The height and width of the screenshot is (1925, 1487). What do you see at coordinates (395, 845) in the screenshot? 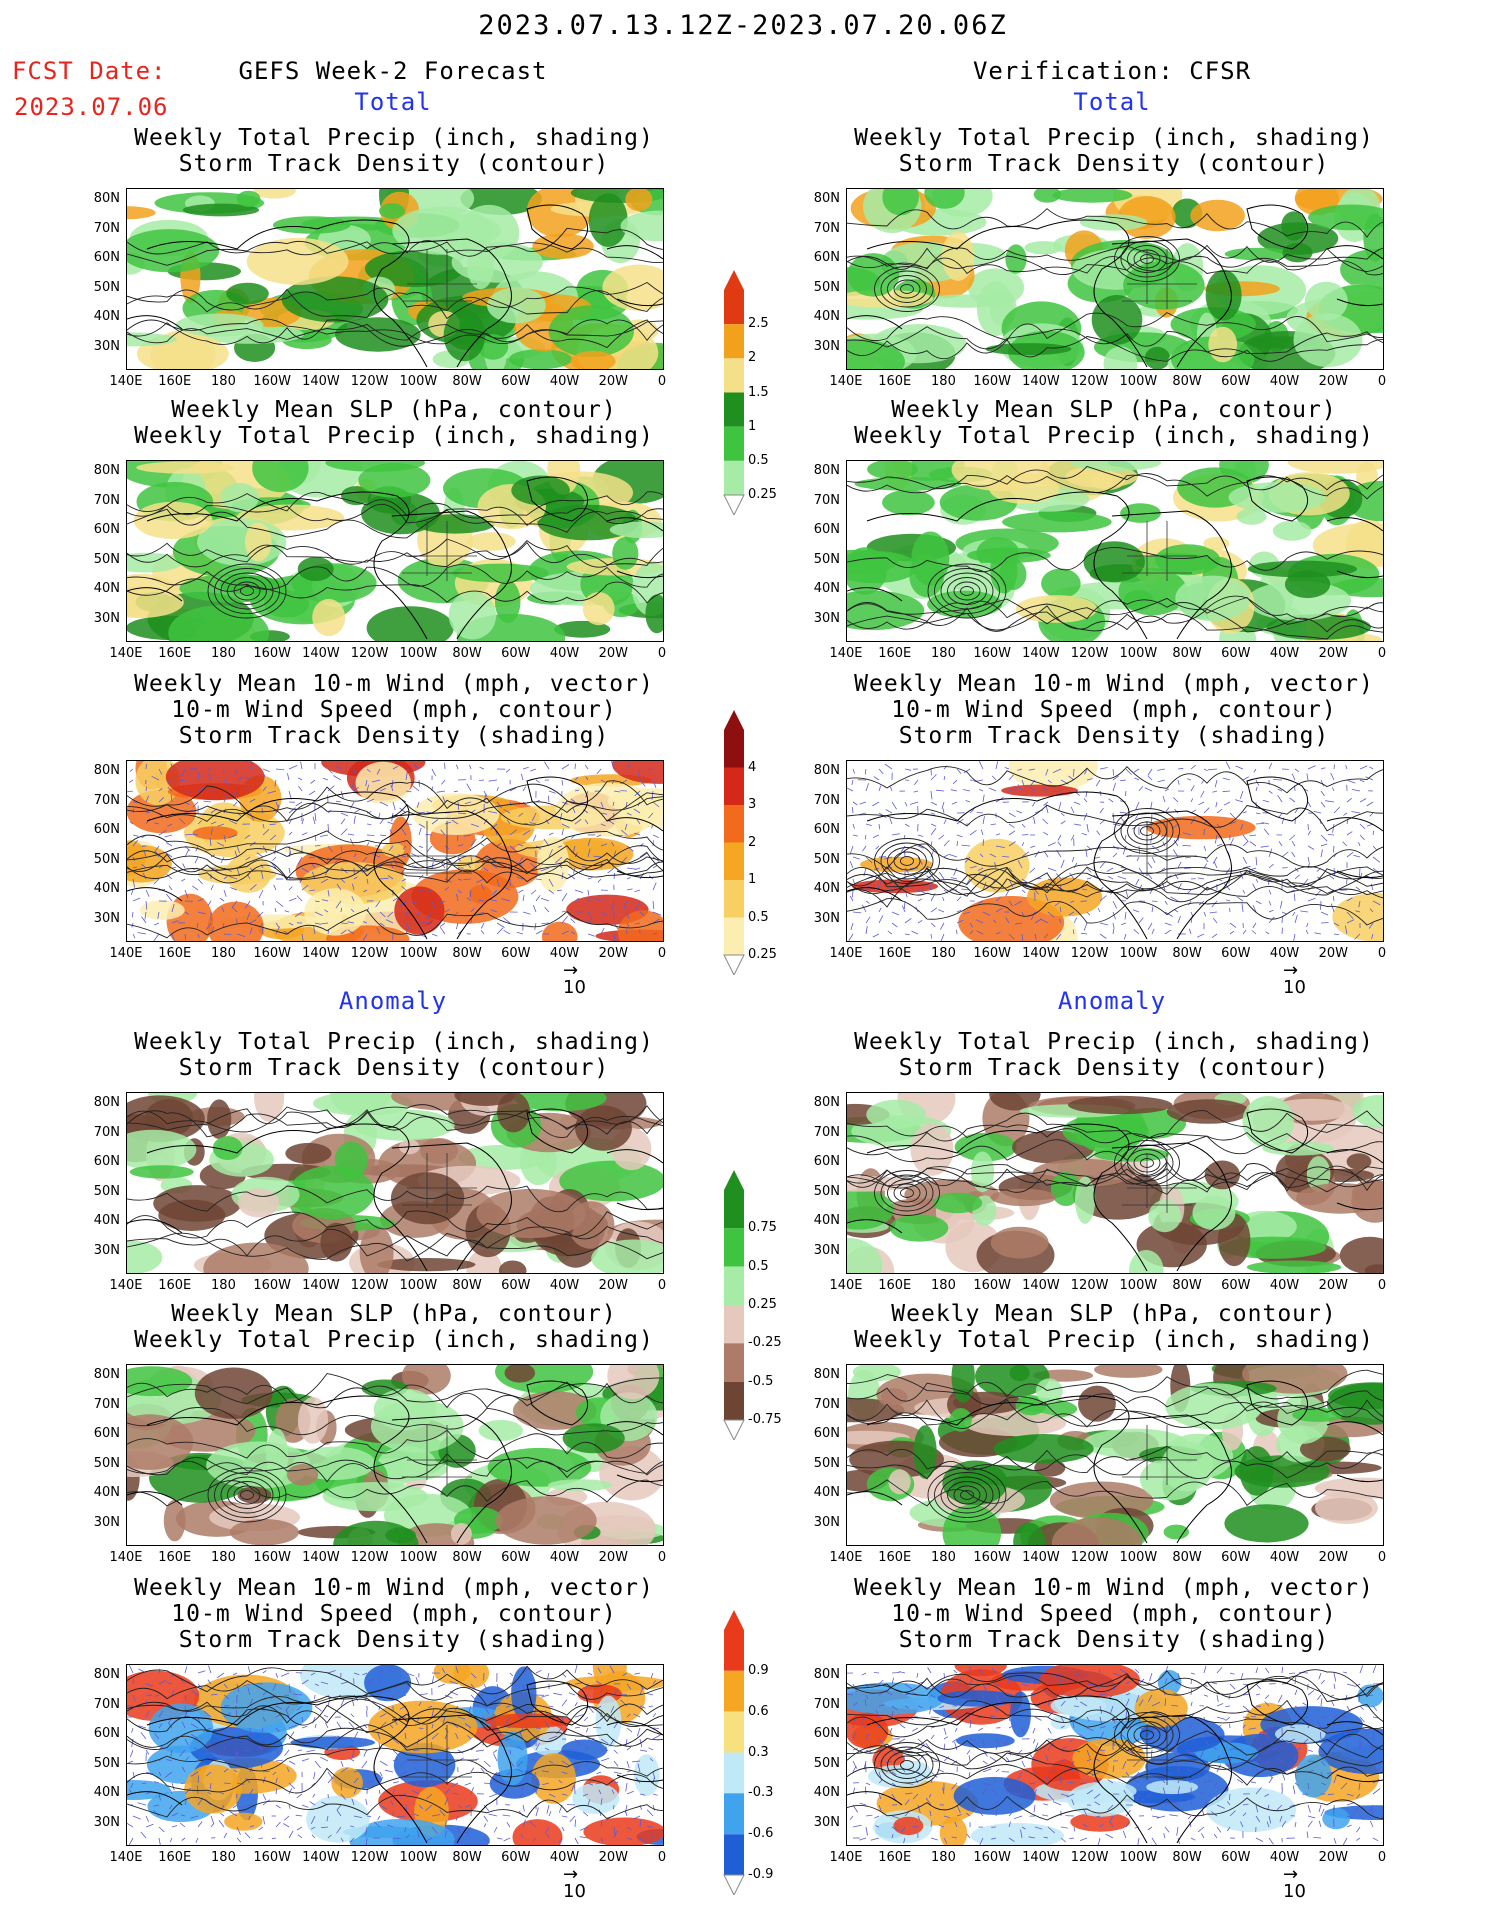
I see `contour-line` at bounding box center [395, 845].